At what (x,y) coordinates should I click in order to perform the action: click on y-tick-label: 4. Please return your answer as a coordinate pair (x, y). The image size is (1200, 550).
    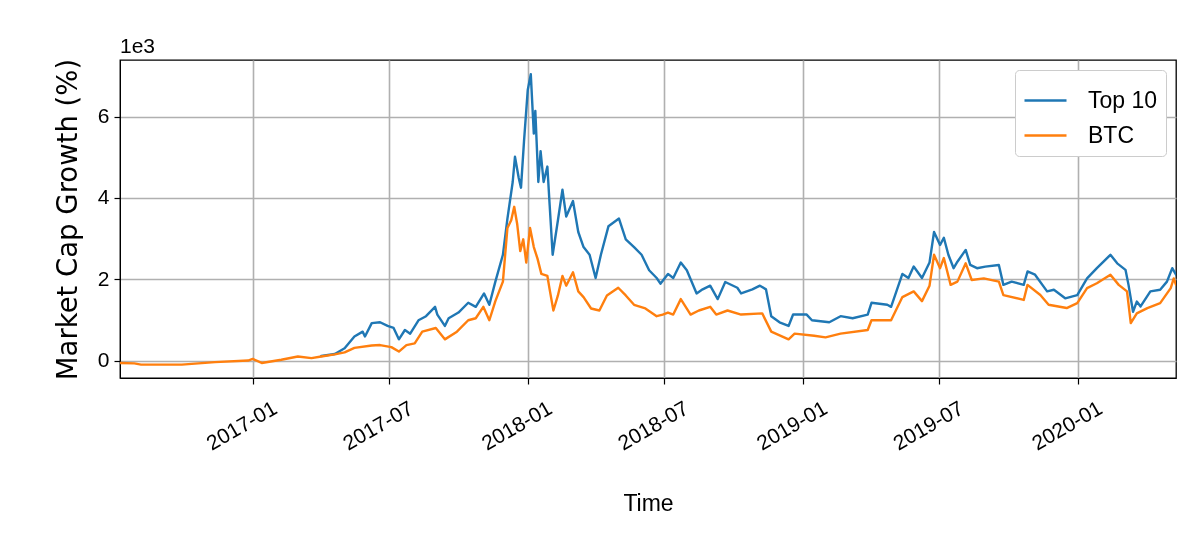
    Looking at the image, I should click on (103, 197).